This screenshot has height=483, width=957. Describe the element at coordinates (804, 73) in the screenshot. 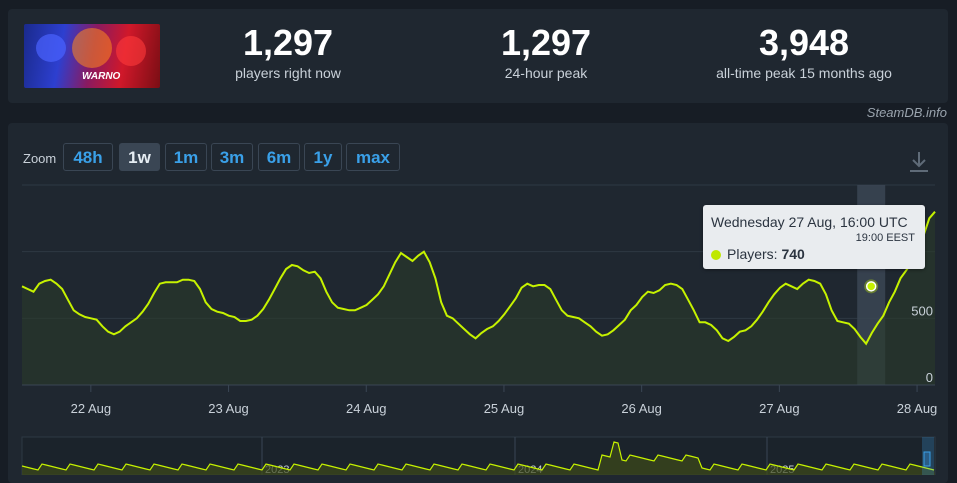

I see `stat-label: all-time peak 15 months ago` at that location.